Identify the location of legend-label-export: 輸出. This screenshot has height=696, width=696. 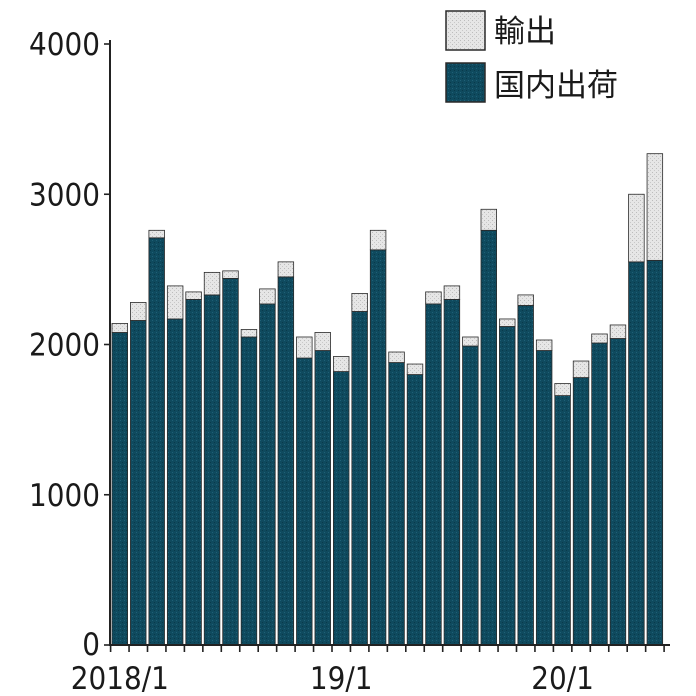
(525, 32).